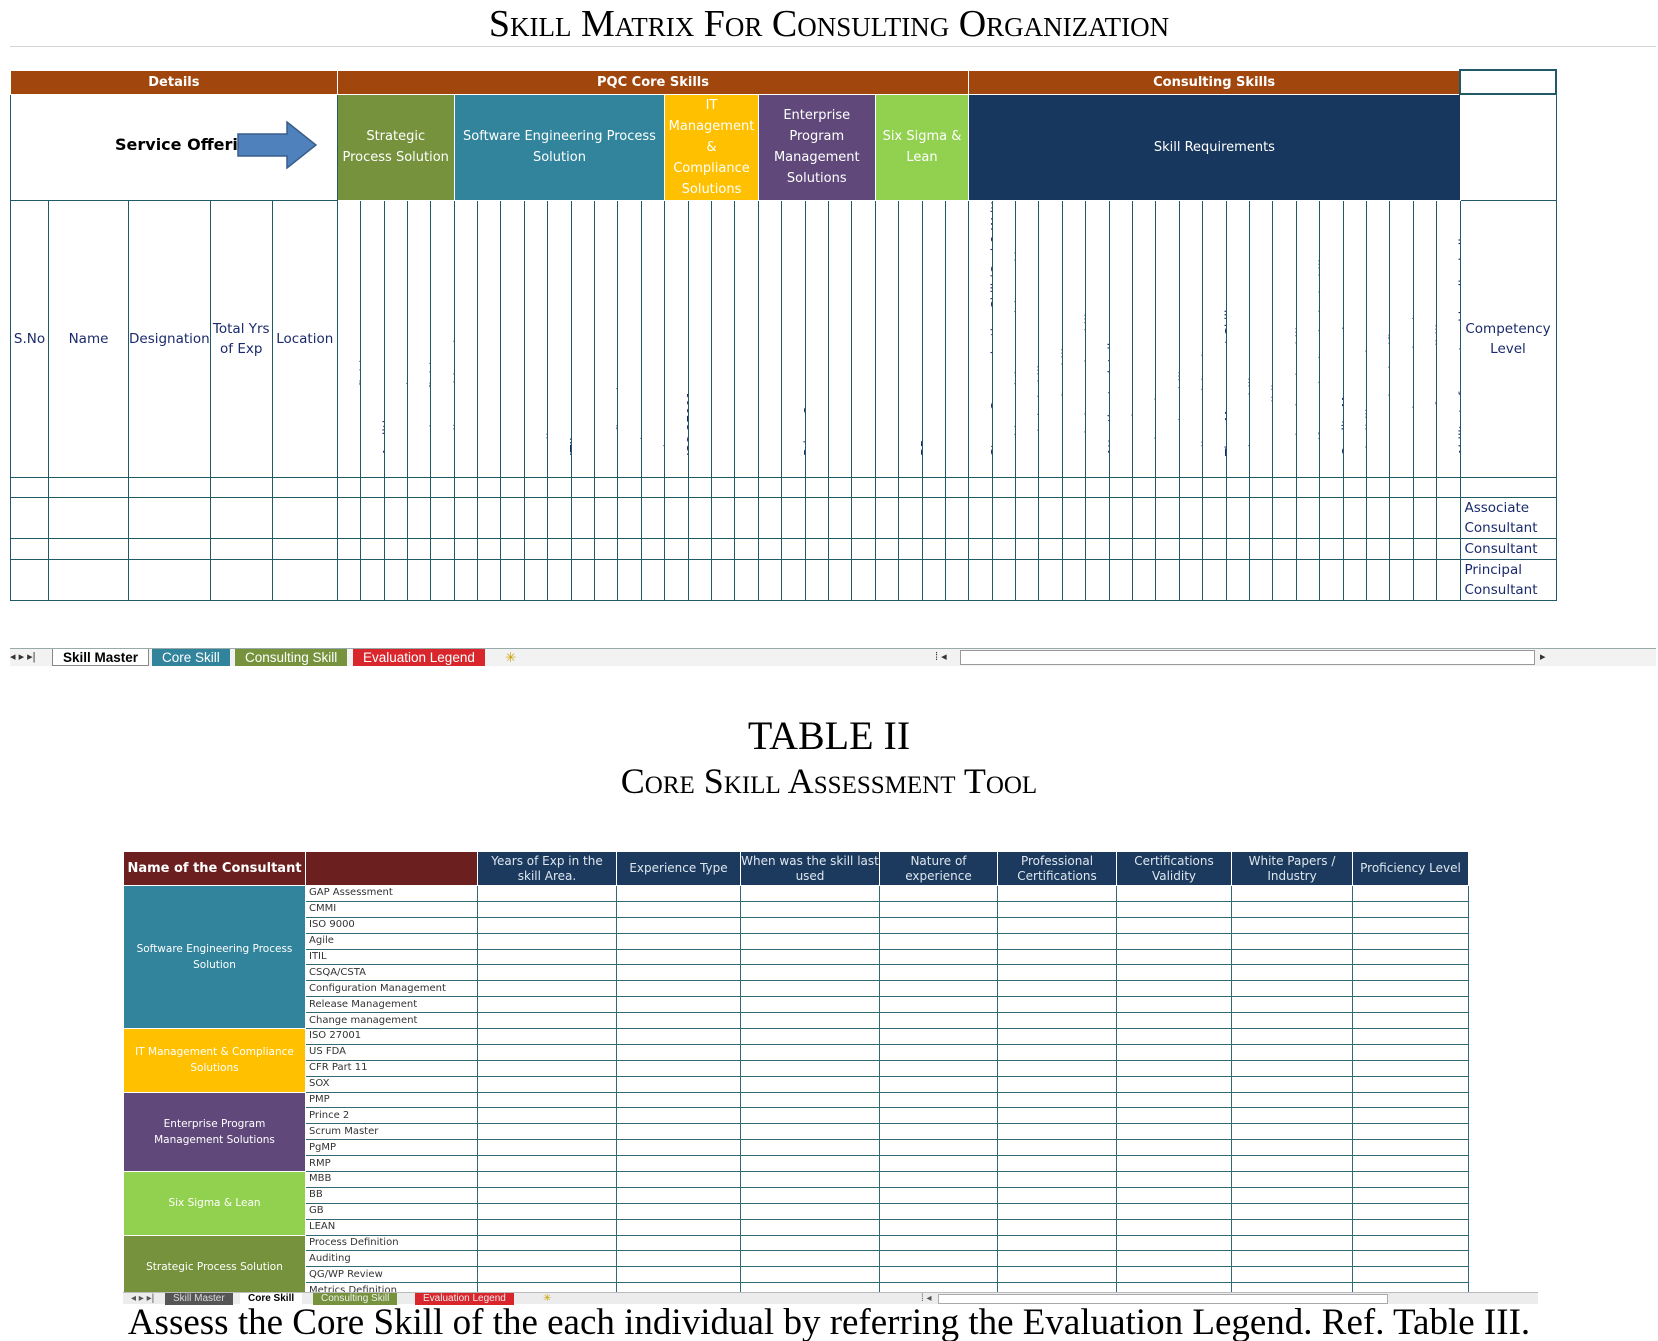 The image size is (1658, 1341). I want to click on core-tab-nav-icon: ◂ ▸ ▸|, so click(143, 1298).